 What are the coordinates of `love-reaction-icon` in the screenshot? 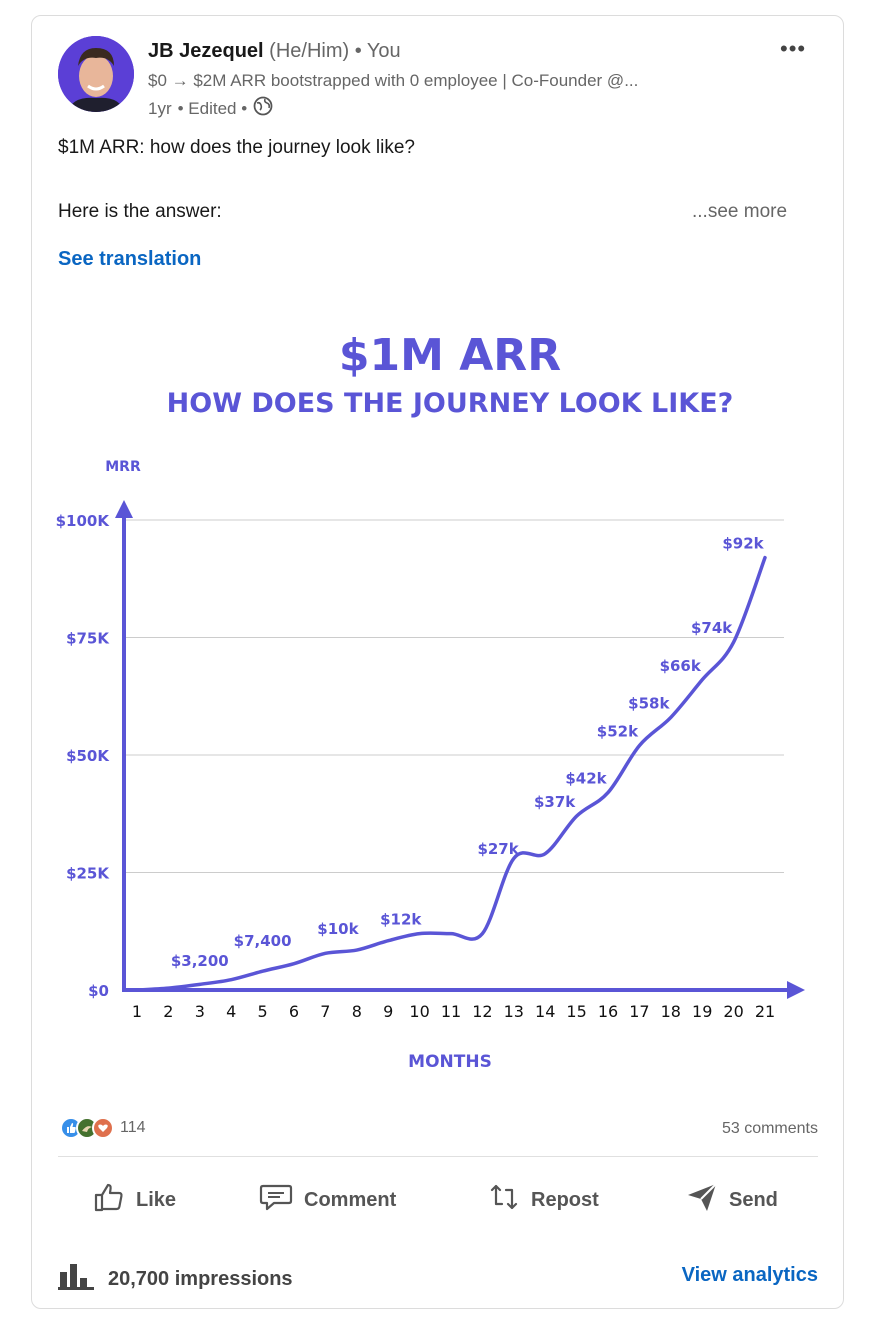 It's located at (103, 1128).